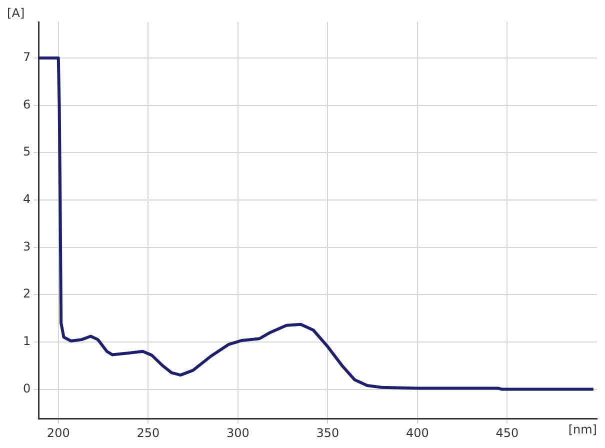 The width and height of the screenshot is (605, 448). Describe the element at coordinates (26, 57) in the screenshot. I see `y-tick-label: 7` at that location.